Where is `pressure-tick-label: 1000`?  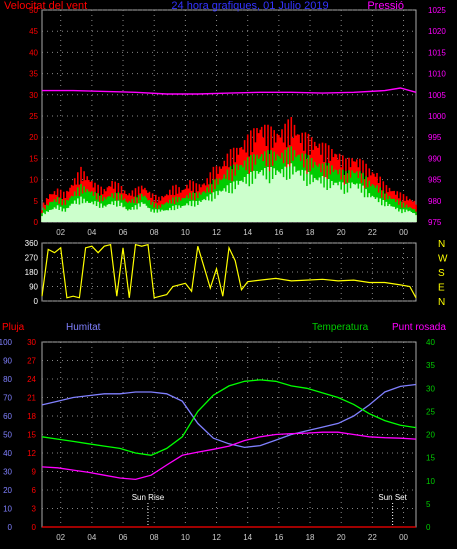 pressure-tick-label: 1000 is located at coordinates (437, 116).